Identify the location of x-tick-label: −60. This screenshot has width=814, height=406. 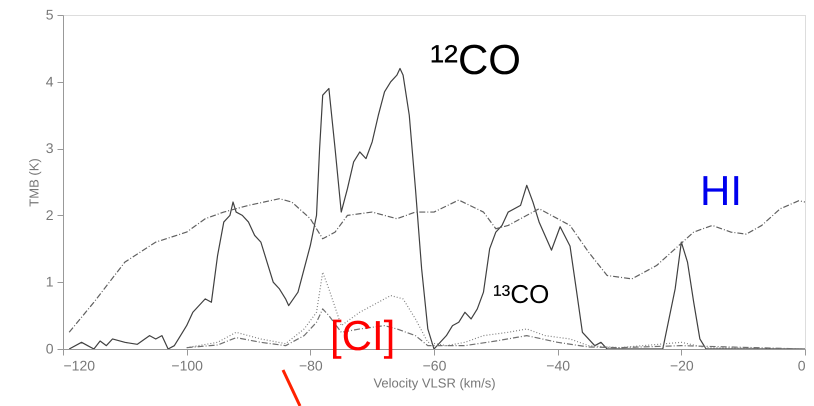
(434, 366).